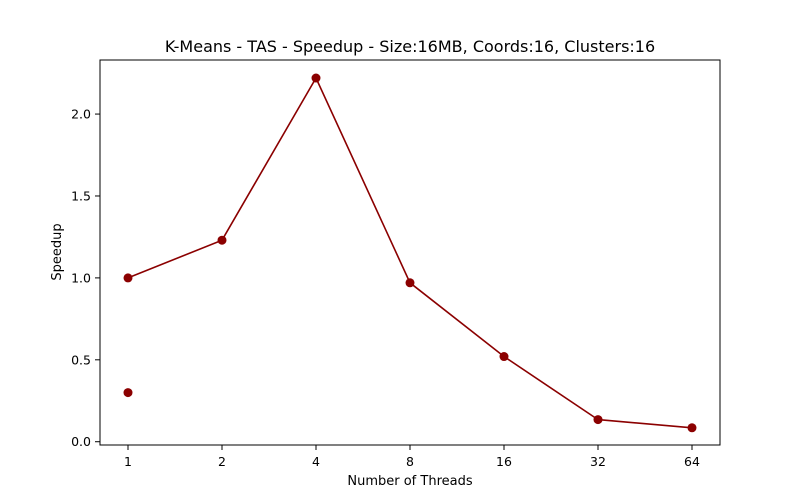 The image size is (800, 500). Describe the element at coordinates (81, 441) in the screenshot. I see `y-tick-label: 0.0` at that location.